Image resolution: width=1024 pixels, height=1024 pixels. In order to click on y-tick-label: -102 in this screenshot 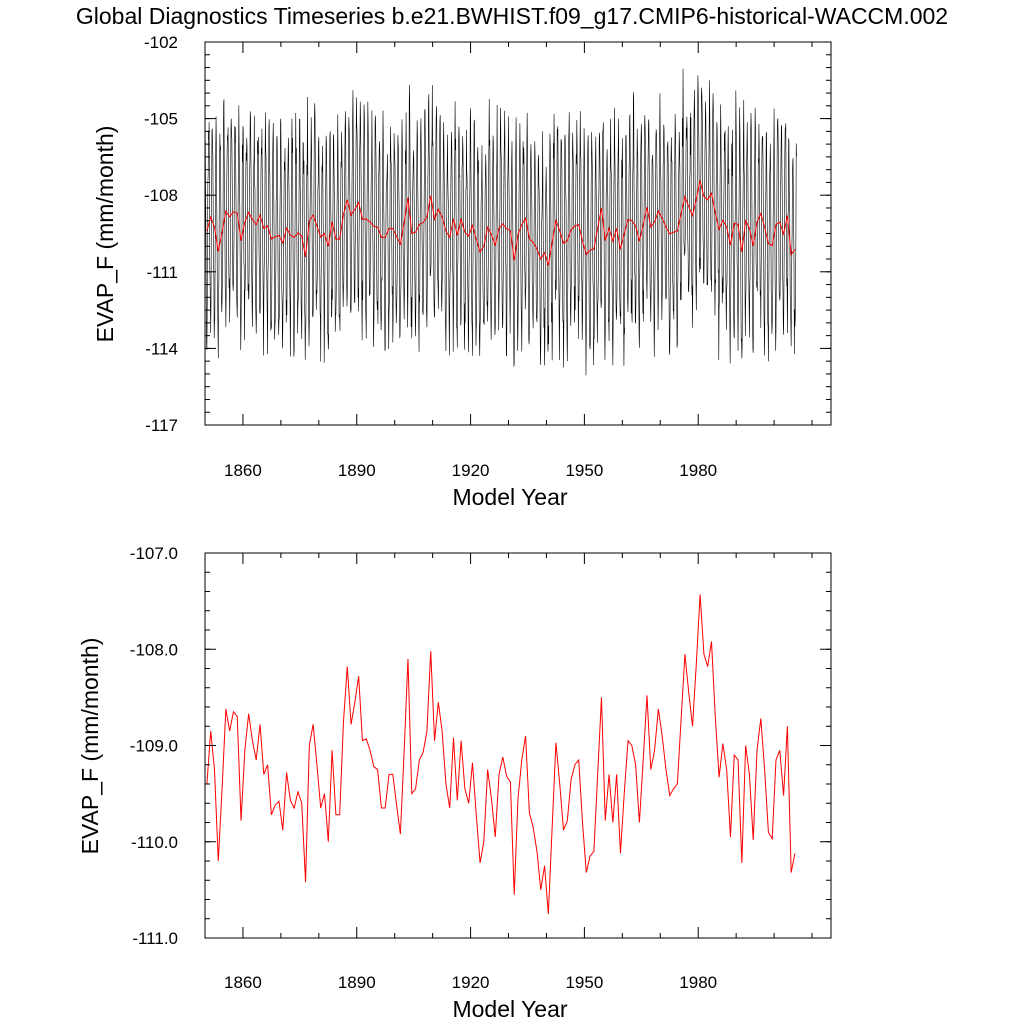, I will do `click(161, 42)`.